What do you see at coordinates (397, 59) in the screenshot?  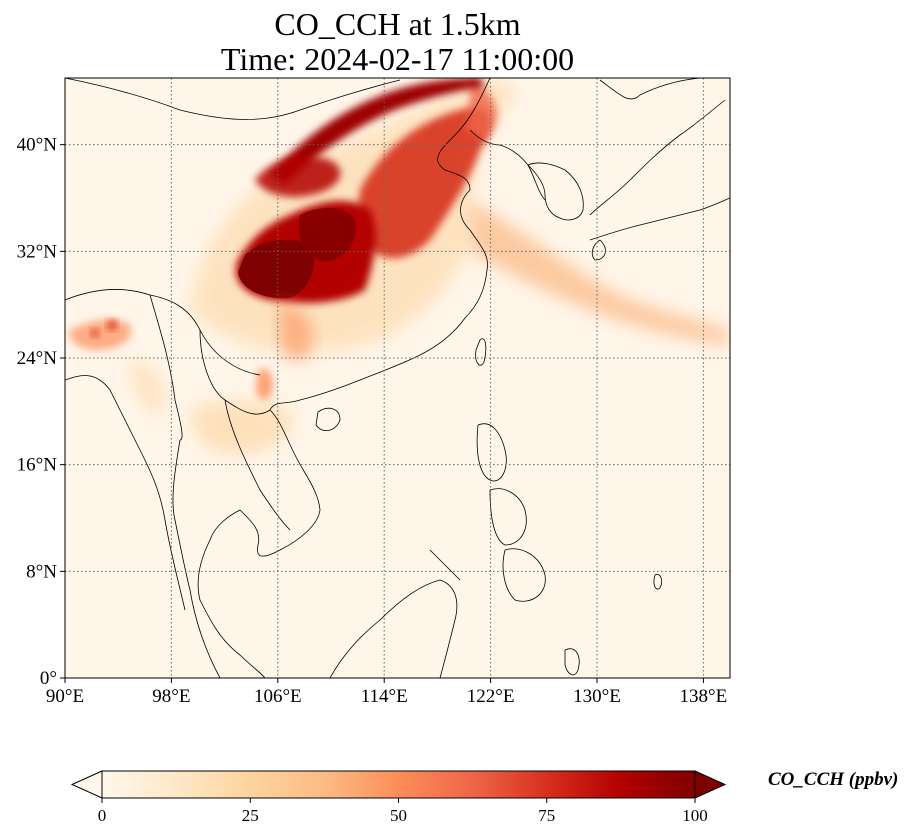 I see `map-time: Time: 2024-02-17 11:00:00` at bounding box center [397, 59].